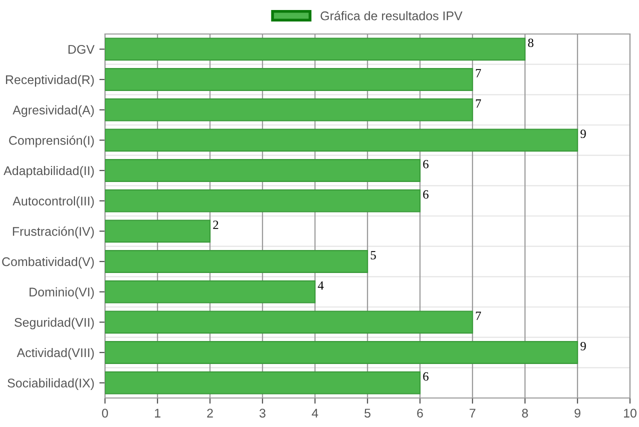 The height and width of the screenshot is (427, 639). What do you see at coordinates (51, 384) in the screenshot?
I see `y-tick-label: Sociabilidad(IX)` at bounding box center [51, 384].